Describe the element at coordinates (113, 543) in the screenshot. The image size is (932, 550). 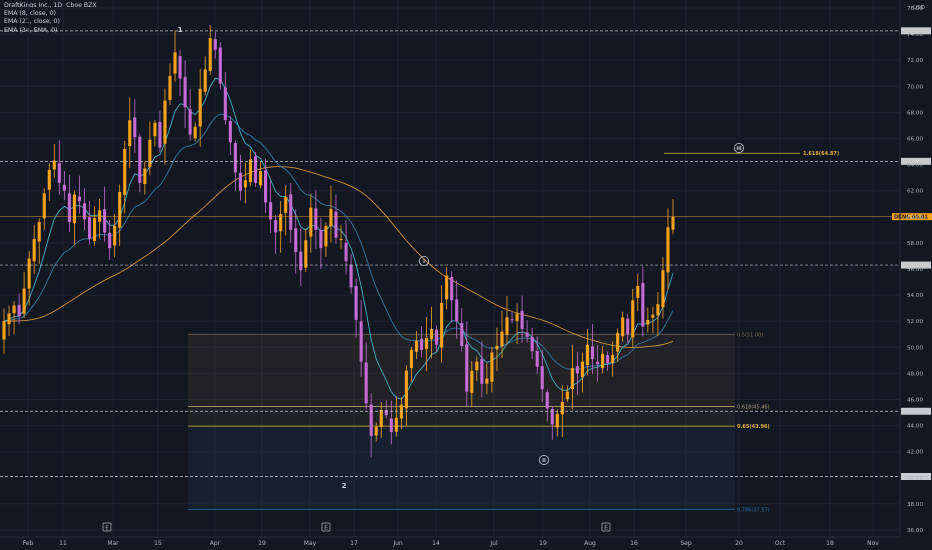
I see `x-tick-label: Mar` at that location.